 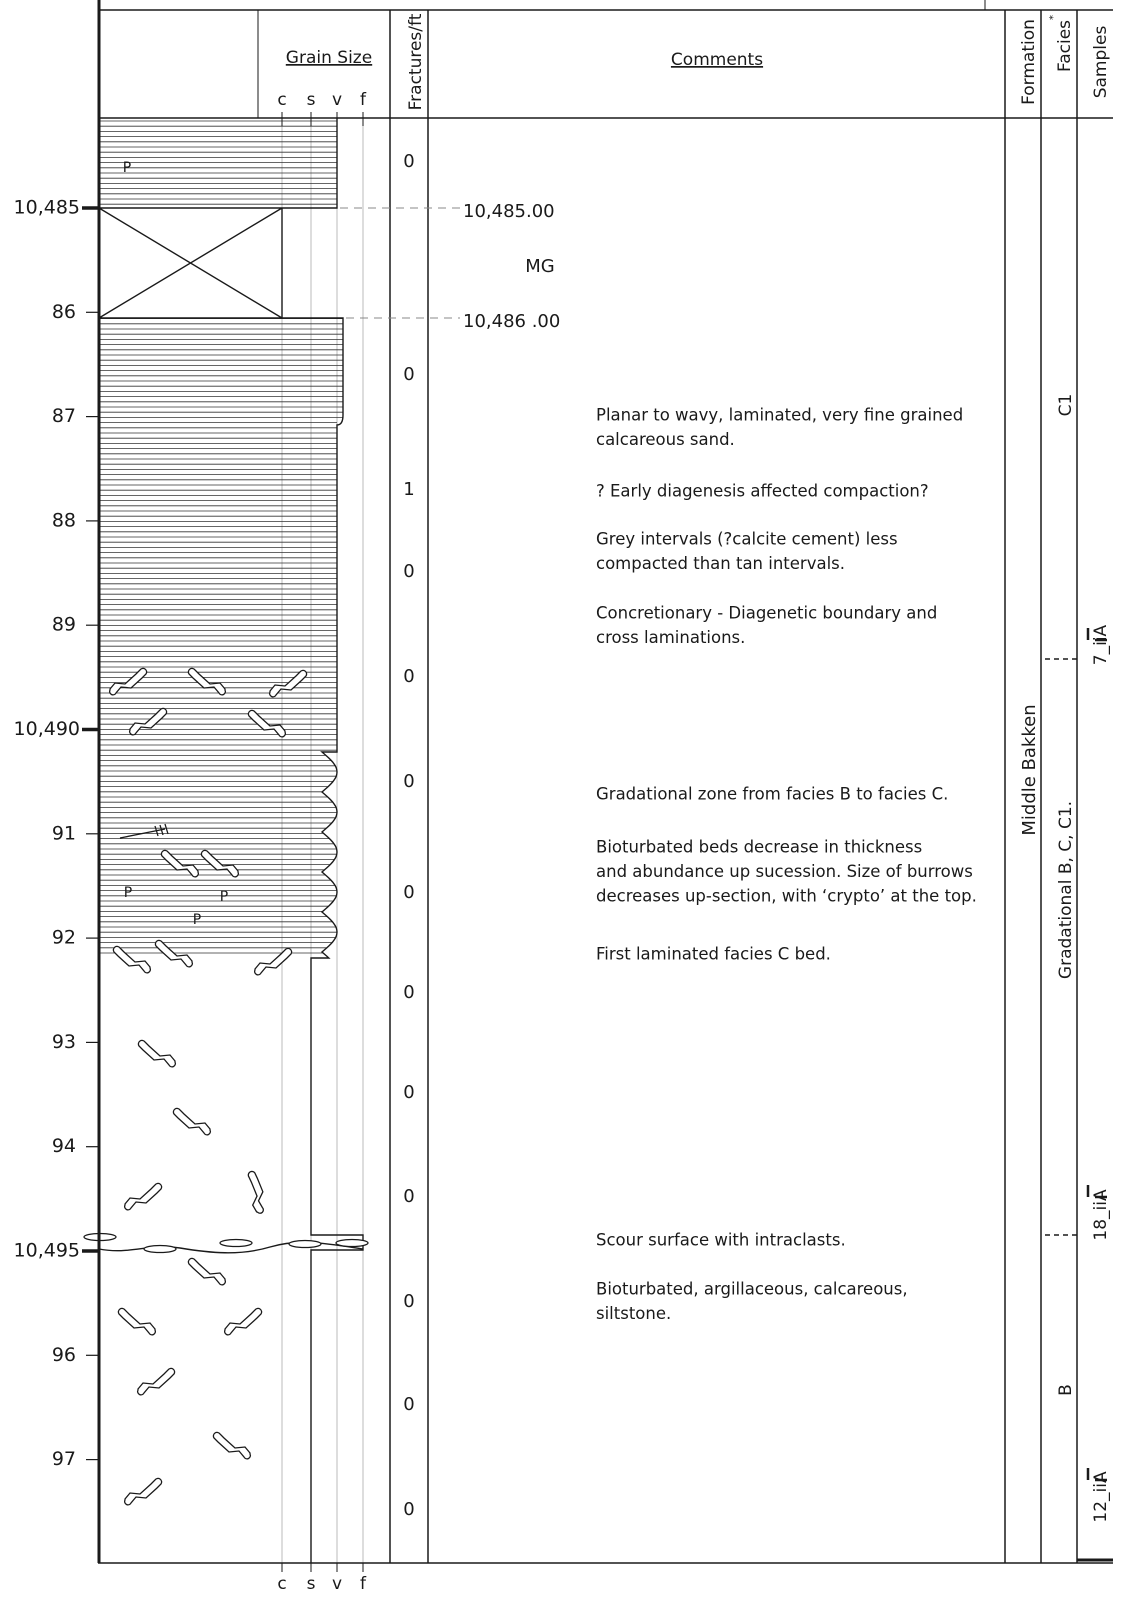 What do you see at coordinates (1101, 1497) in the screenshot?
I see `sample: 12_iiA` at bounding box center [1101, 1497].